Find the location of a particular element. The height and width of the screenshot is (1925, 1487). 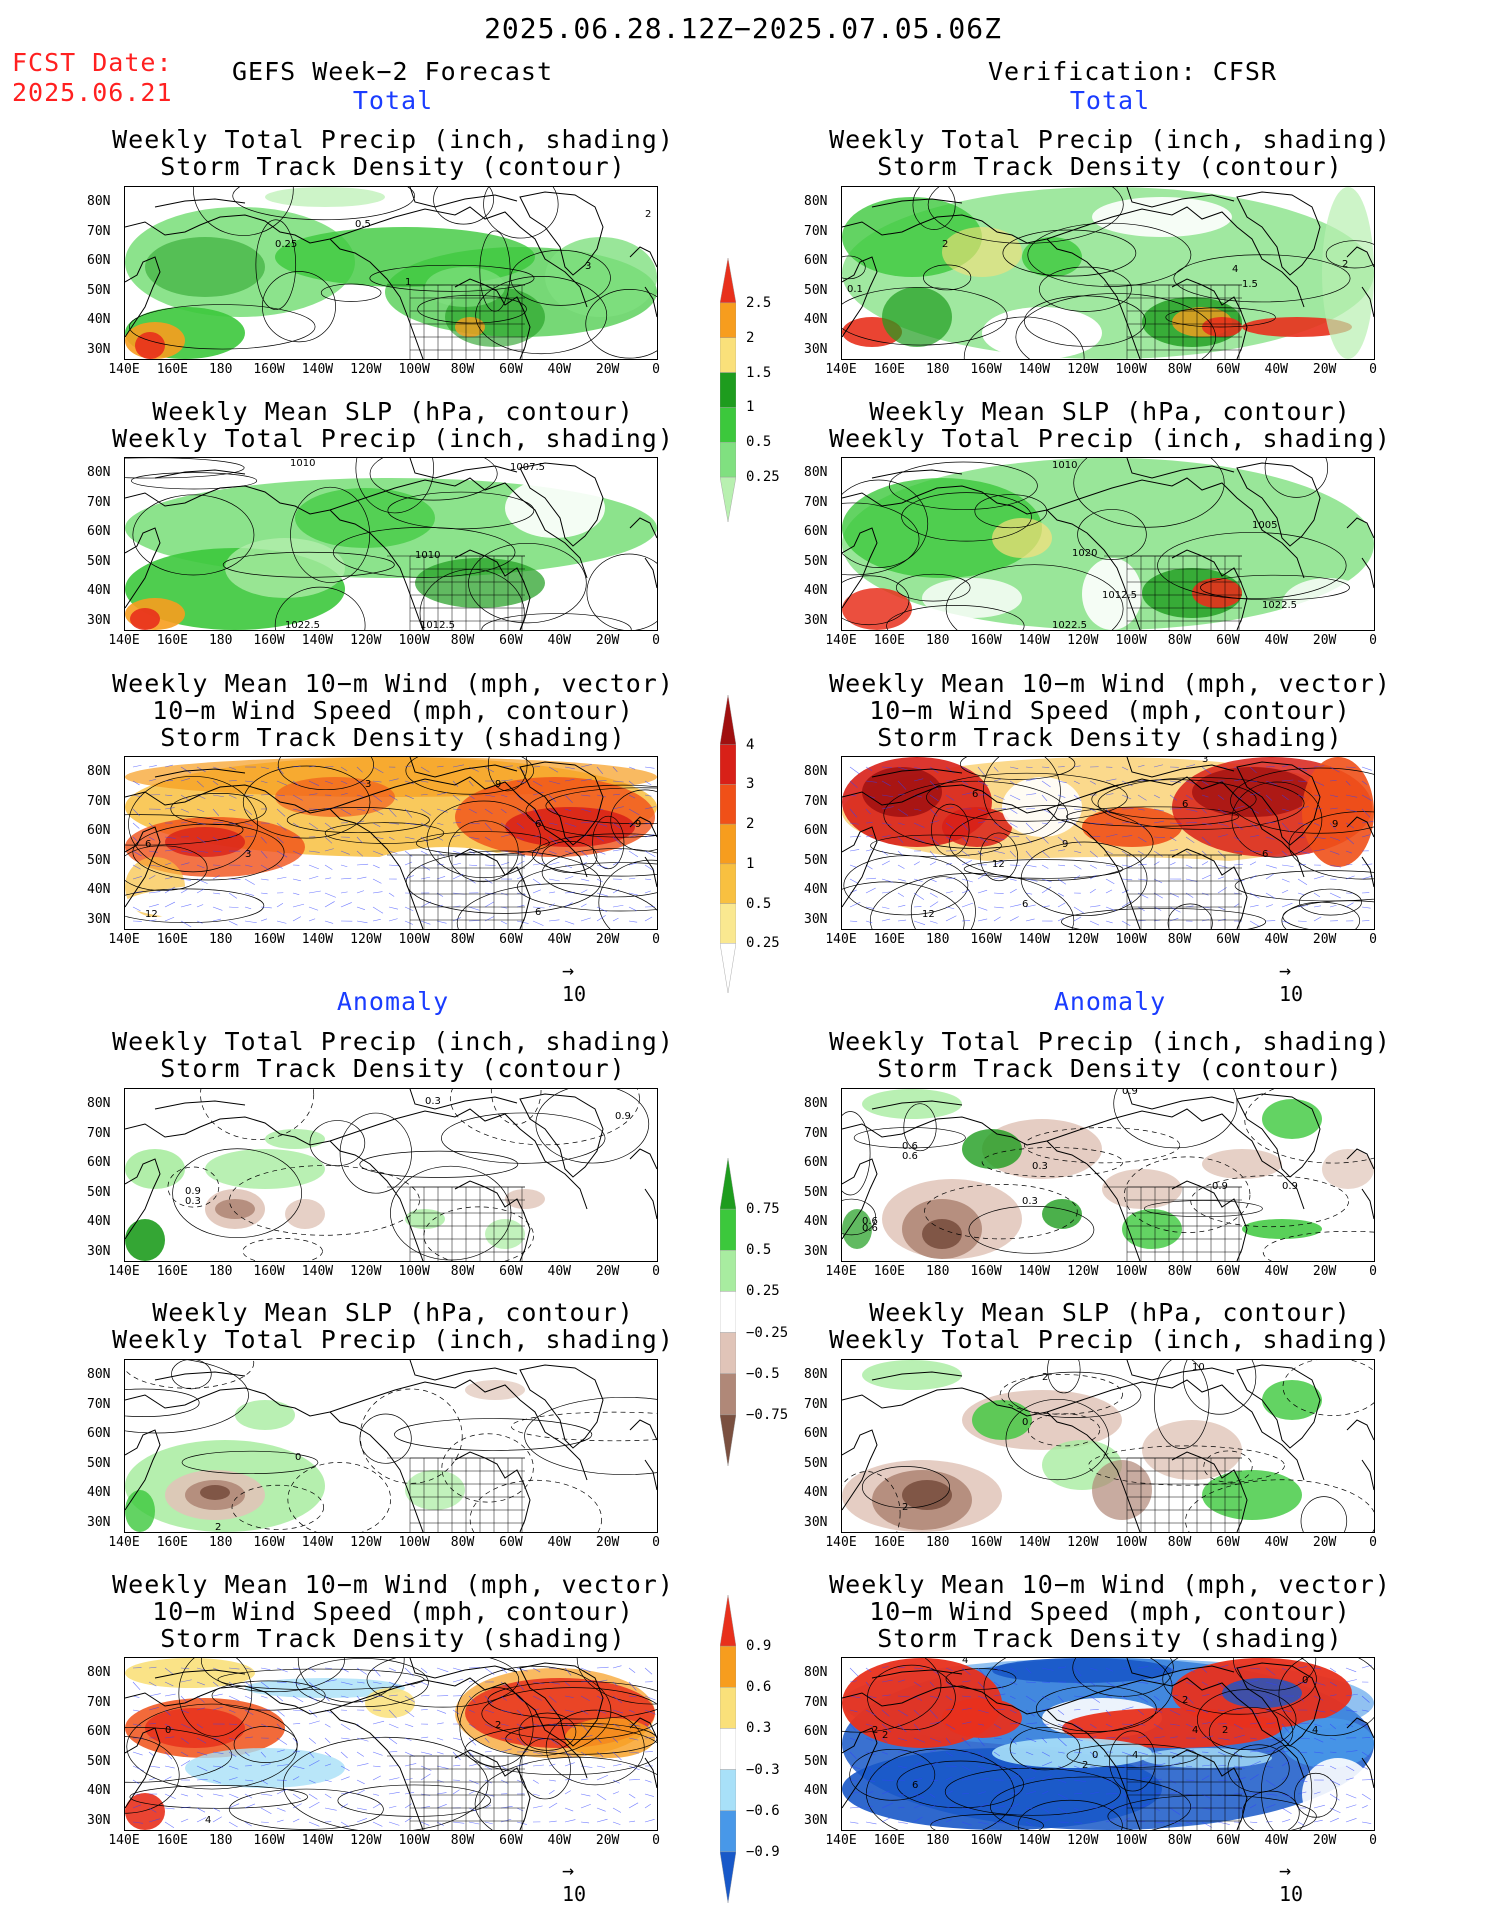

map-panel-anom-precip-forecast: 0.3 0.9 0.9 0.3 is located at coordinates (391, 1175).